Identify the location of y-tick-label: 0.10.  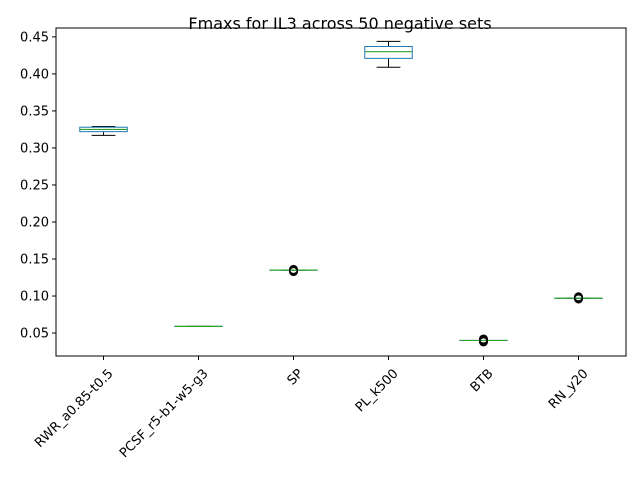
(34, 297).